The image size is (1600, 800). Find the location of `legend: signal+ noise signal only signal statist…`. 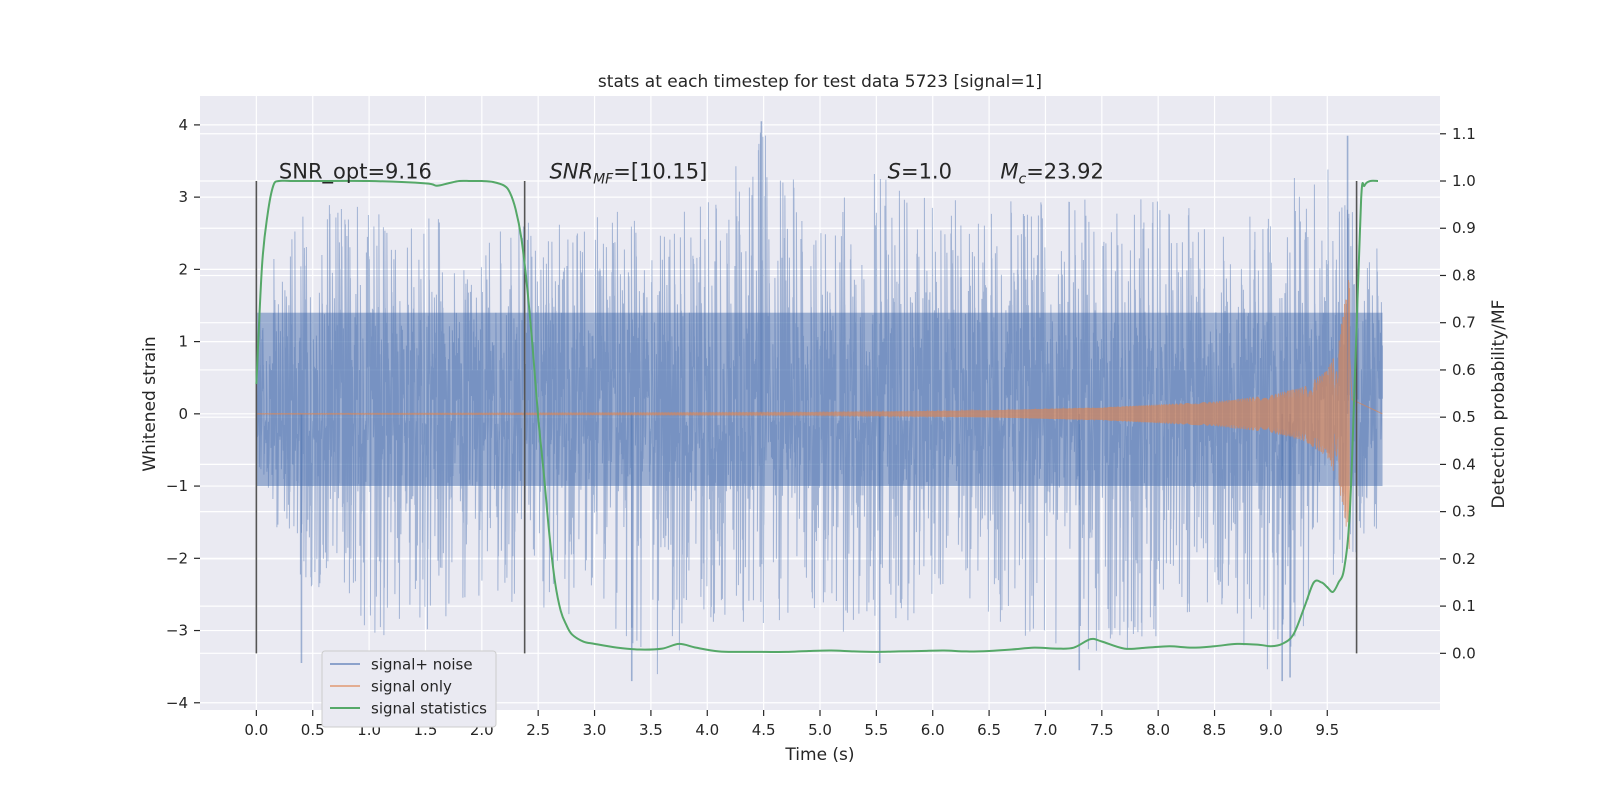

legend: signal+ noise signal only signal statist… is located at coordinates (409, 689).